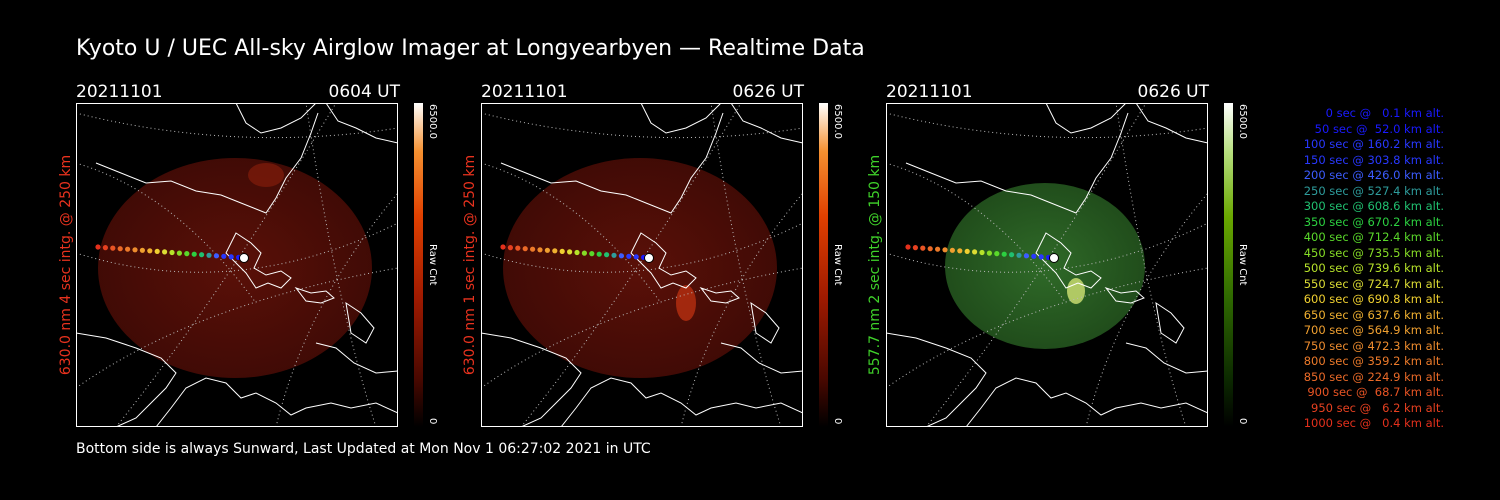 This screenshot has height=500, width=1500. I want to click on legend-row: 900 sec @ 68.7 km alt., so click(1375, 392).